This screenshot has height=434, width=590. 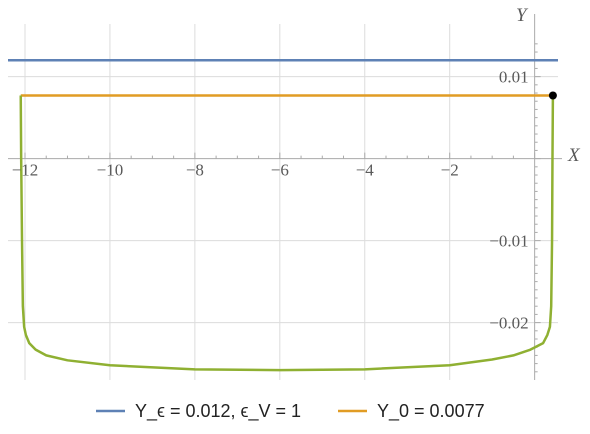 What do you see at coordinates (280, 170) in the screenshot?
I see `x-tick-label: −6` at bounding box center [280, 170].